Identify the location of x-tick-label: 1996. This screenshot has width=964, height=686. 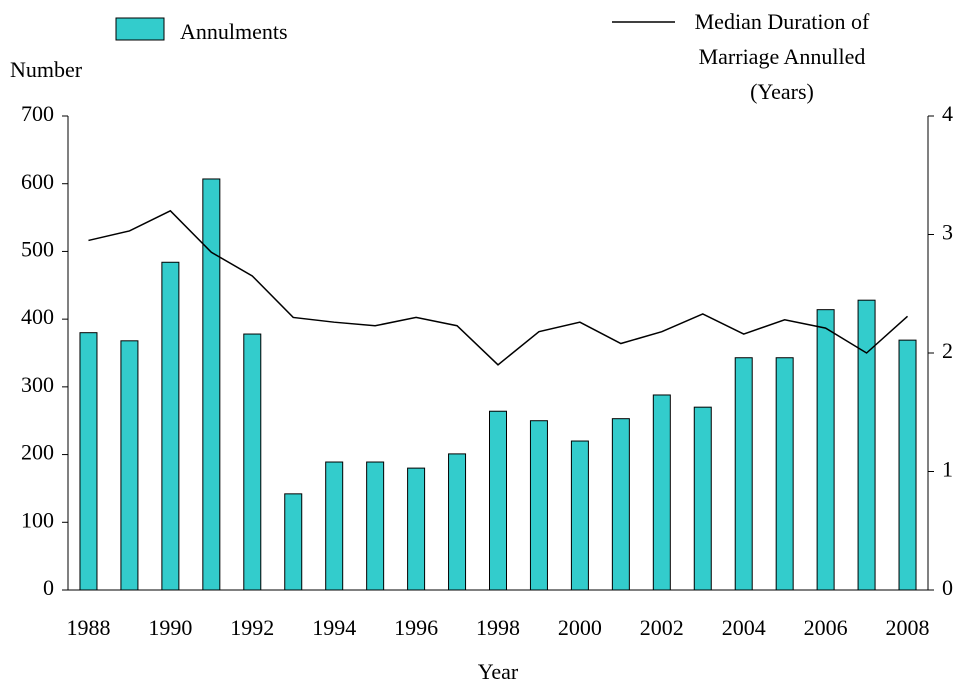
(416, 627).